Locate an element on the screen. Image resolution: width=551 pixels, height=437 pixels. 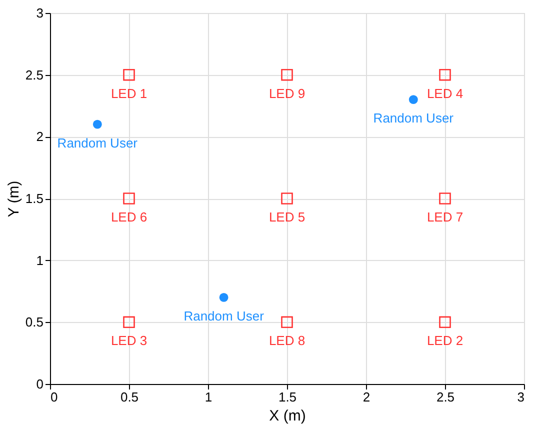
x-tick-label: 1.5 is located at coordinates (287, 397).